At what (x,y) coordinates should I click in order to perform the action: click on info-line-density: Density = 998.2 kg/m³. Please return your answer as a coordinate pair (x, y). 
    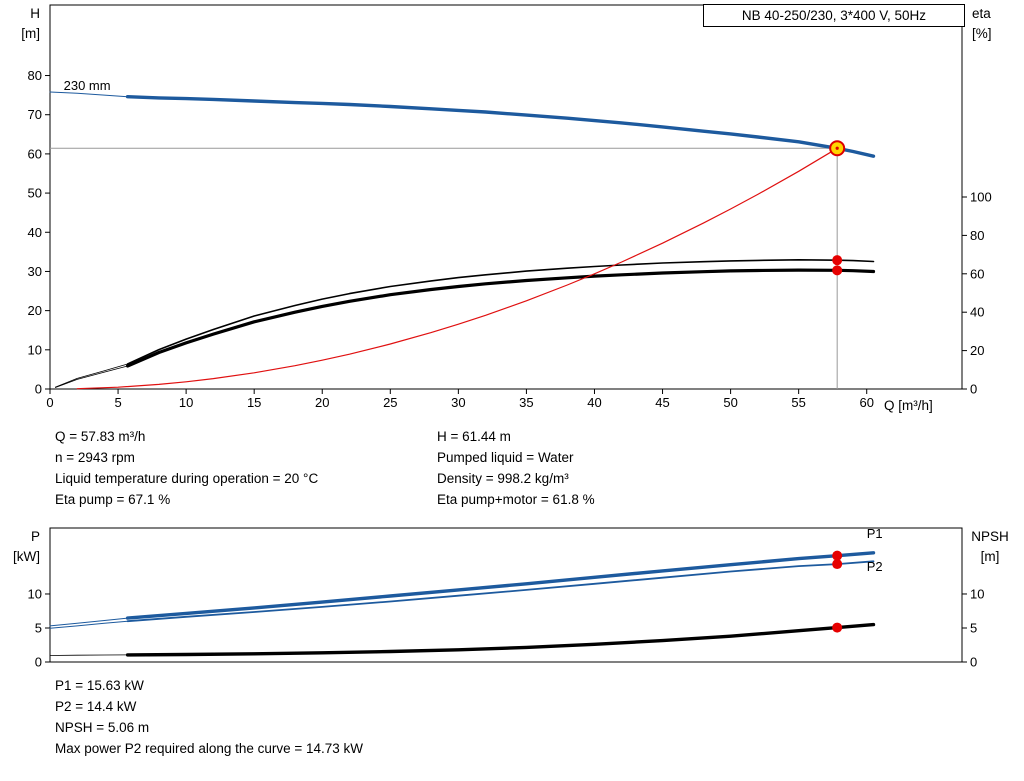
    Looking at the image, I should click on (503, 478).